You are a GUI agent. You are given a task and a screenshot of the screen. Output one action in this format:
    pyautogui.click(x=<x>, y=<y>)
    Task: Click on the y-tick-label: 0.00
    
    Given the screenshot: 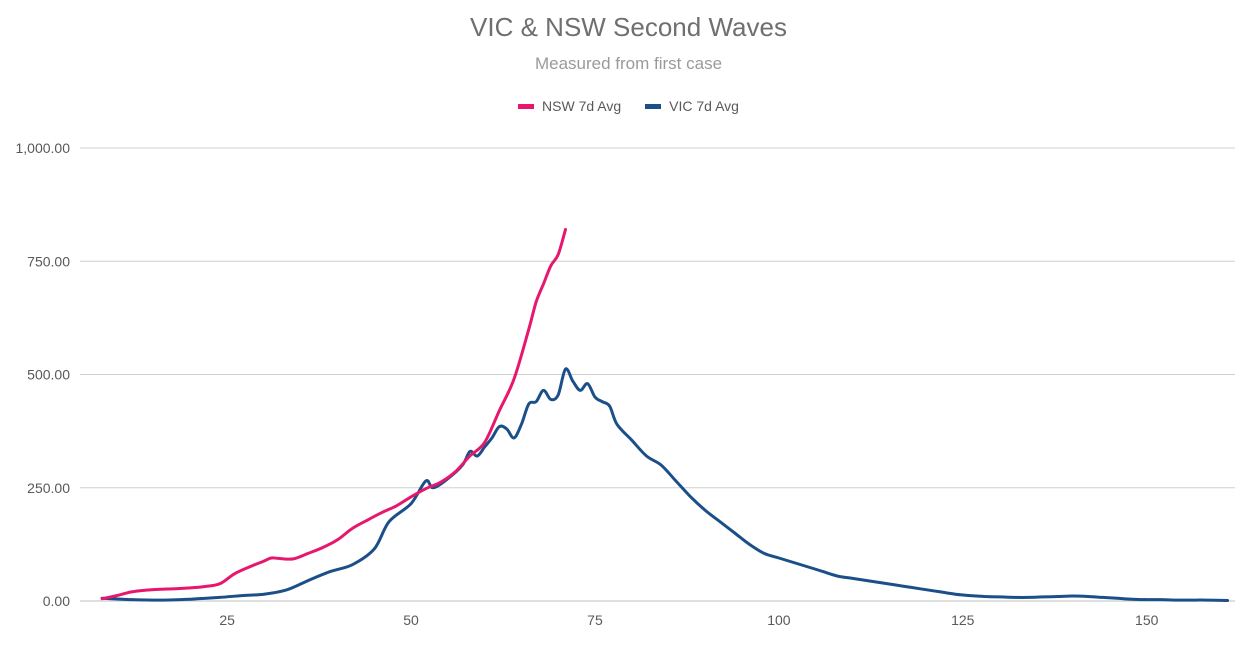 What is the action you would take?
    pyautogui.click(x=56, y=601)
    